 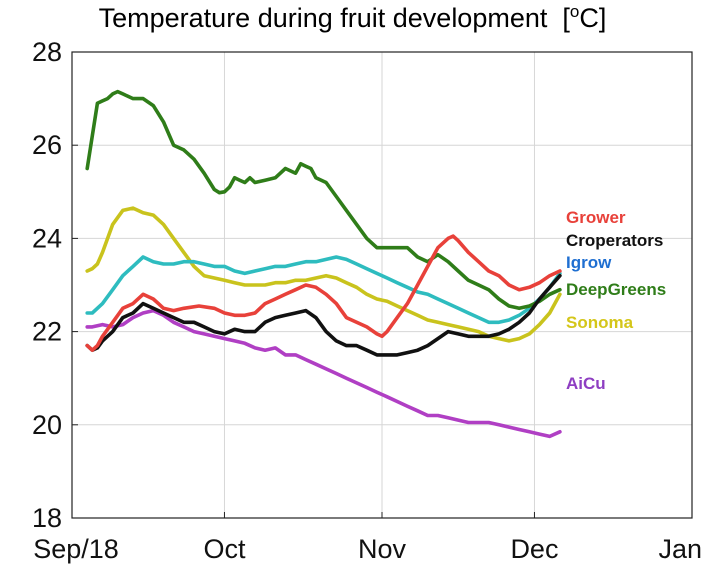 What do you see at coordinates (47, 238) in the screenshot?
I see `y-tick-label: 24` at bounding box center [47, 238].